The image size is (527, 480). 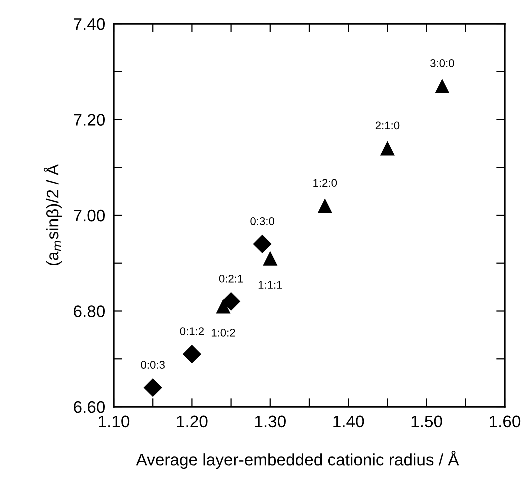 What do you see at coordinates (192, 422) in the screenshot?
I see `x-tick-label: 1.20` at bounding box center [192, 422].